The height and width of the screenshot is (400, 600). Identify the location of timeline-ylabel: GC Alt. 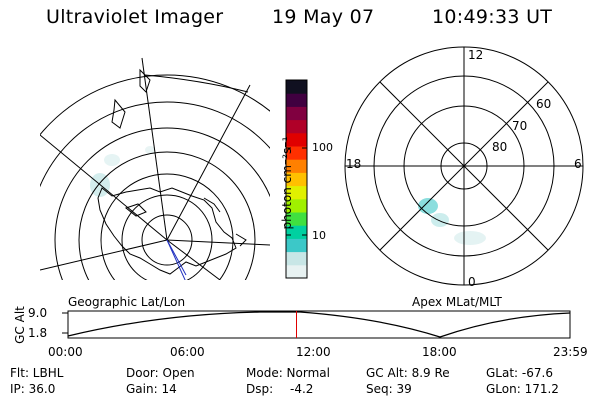
(20, 325).